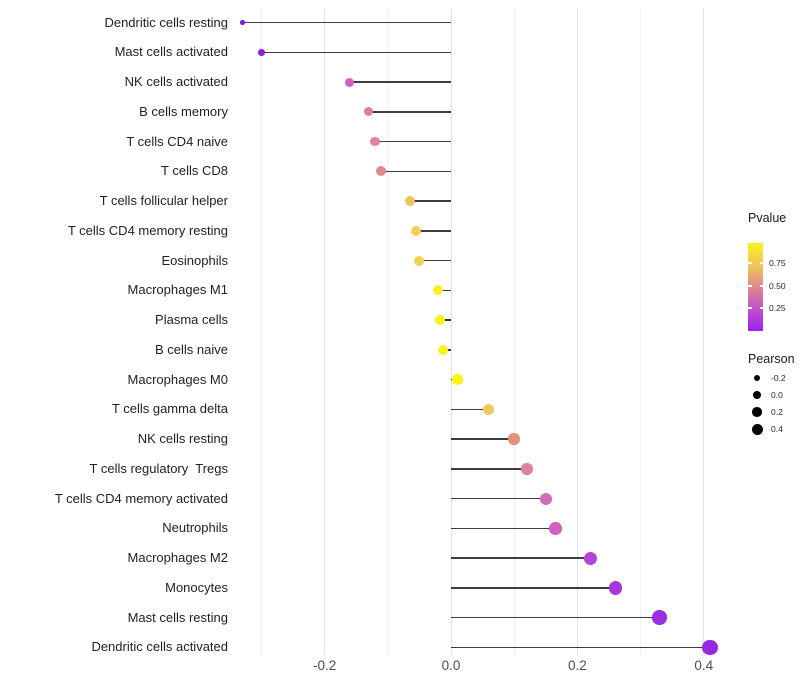 This screenshot has width=800, height=700. Describe the element at coordinates (778, 378) in the screenshot. I see `pearson-size-label: -0.2` at that location.